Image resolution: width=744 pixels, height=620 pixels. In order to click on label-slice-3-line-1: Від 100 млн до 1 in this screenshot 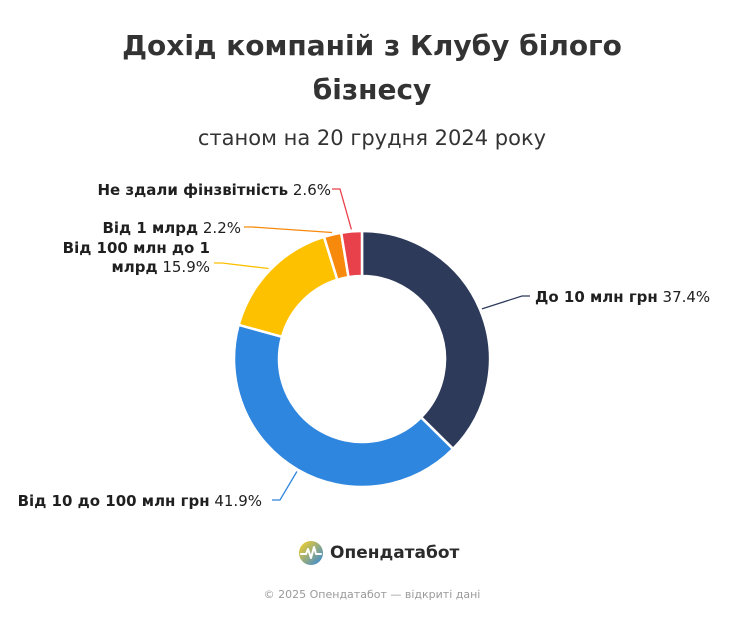, I will do `click(136, 248)`.